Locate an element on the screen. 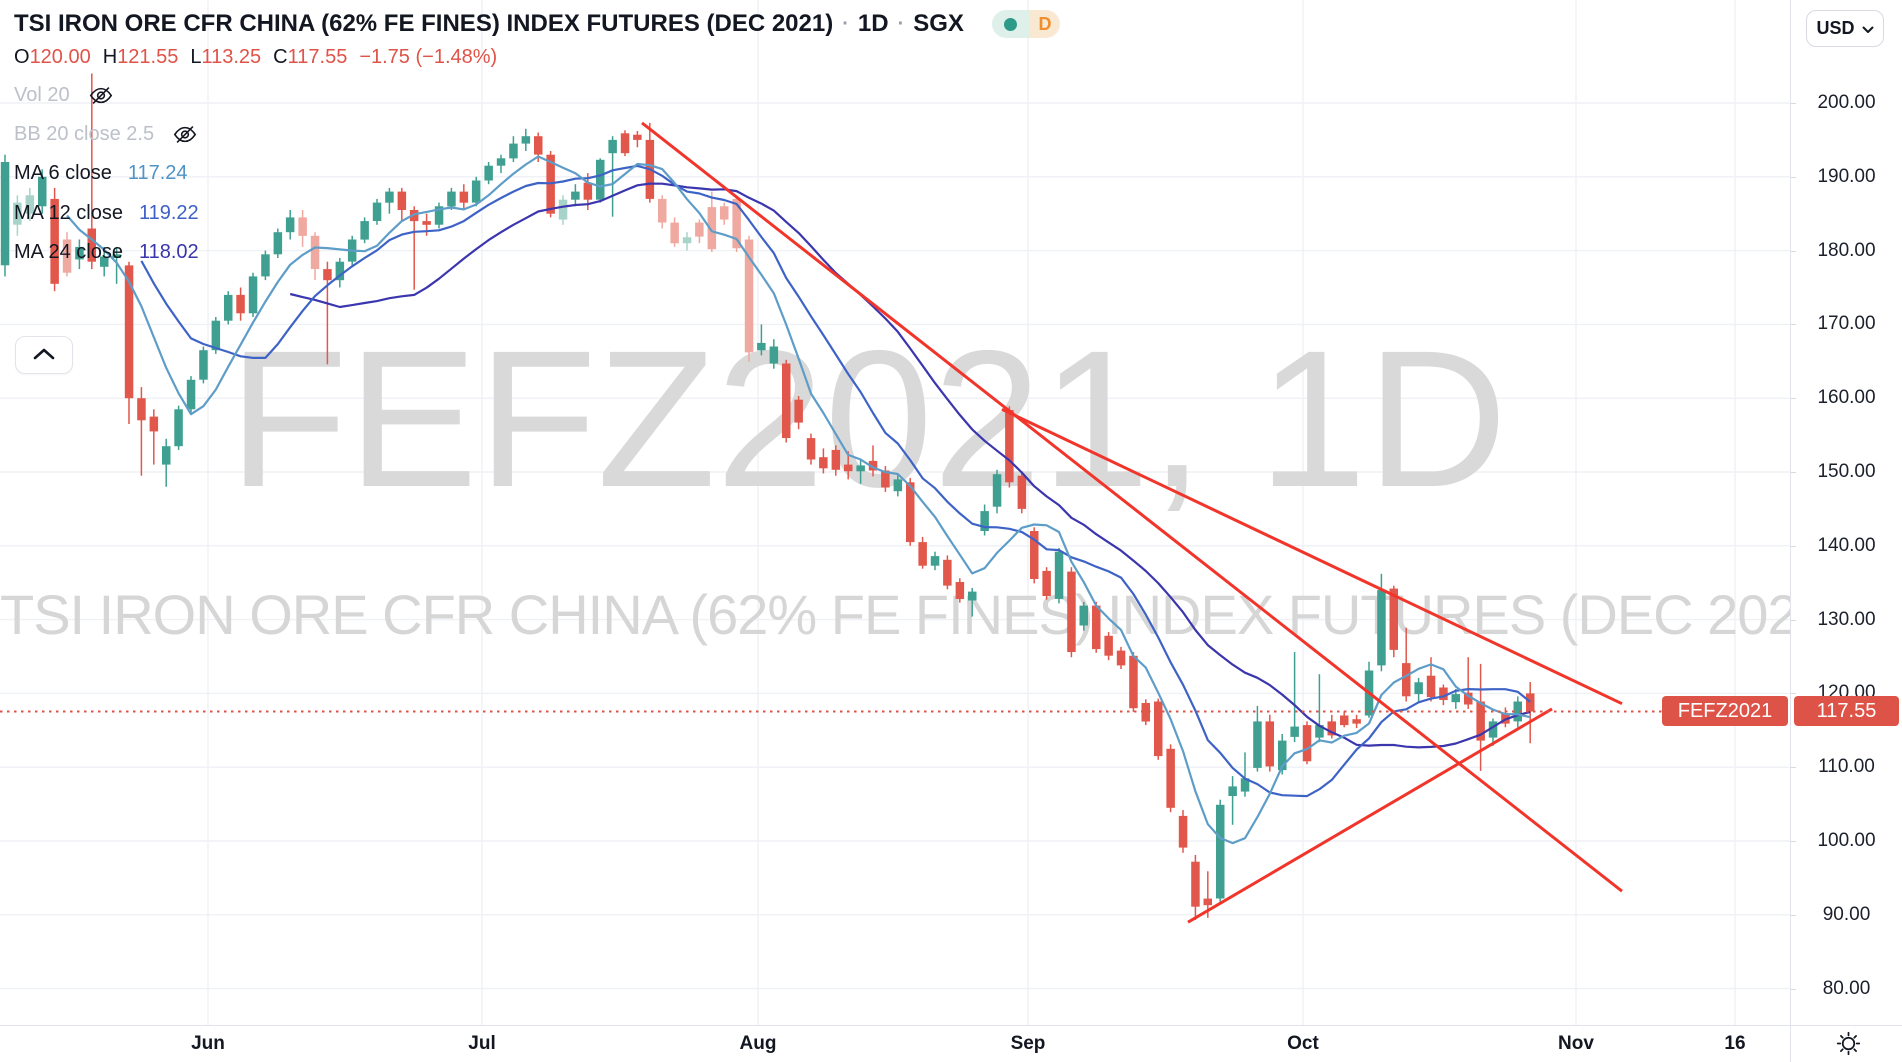  high-label: H is located at coordinates (110, 57).